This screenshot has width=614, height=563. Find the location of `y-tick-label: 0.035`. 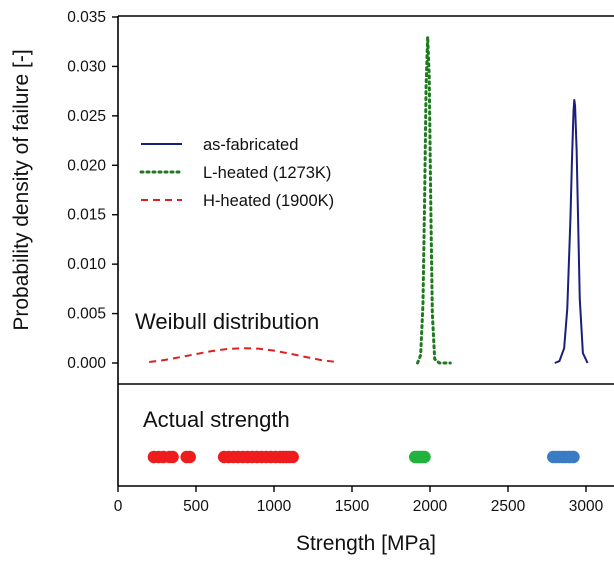

y-tick-label: 0.035 is located at coordinates (86, 17).